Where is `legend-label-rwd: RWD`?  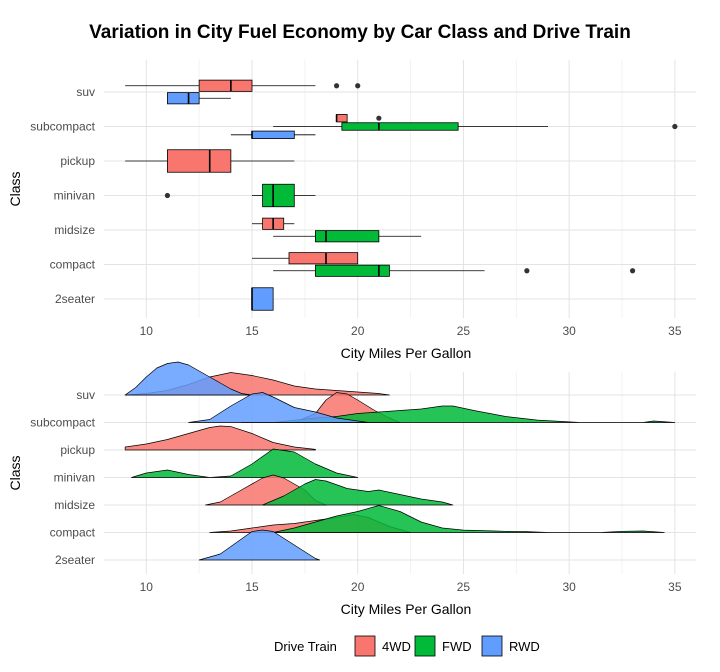
legend-label-rwd: RWD is located at coordinates (524, 646).